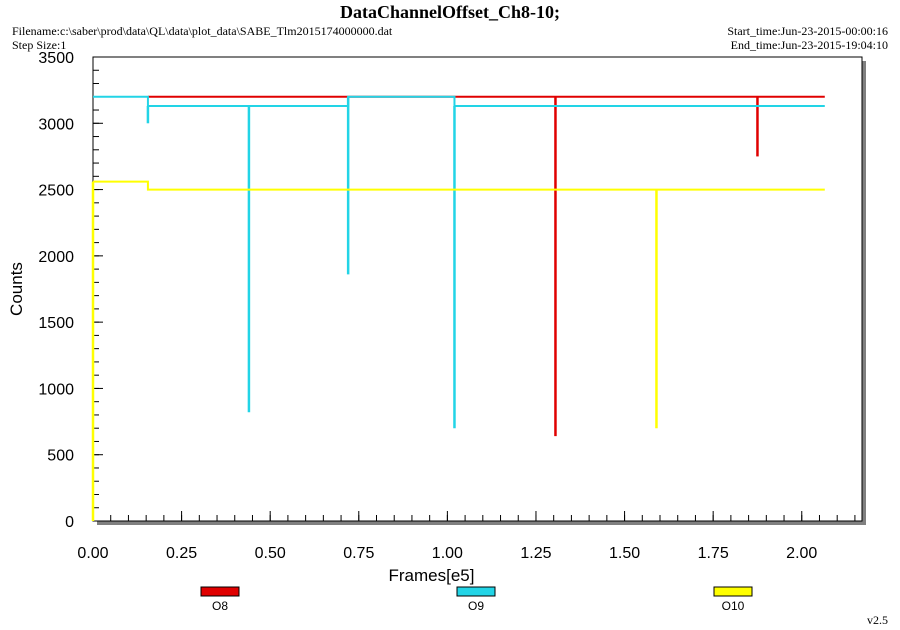 The image size is (900, 630). What do you see at coordinates (39, 45) in the screenshot?
I see `step-size-label: Step Size:1` at bounding box center [39, 45].